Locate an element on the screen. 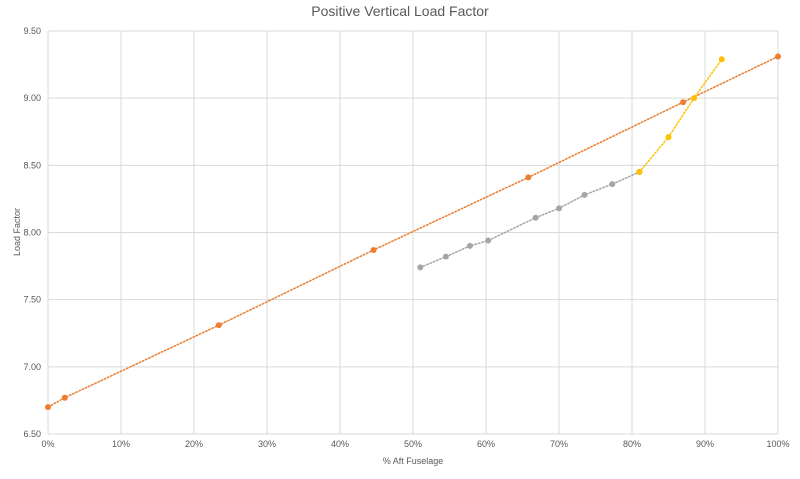  x-tick-label: 30% is located at coordinates (267, 444).